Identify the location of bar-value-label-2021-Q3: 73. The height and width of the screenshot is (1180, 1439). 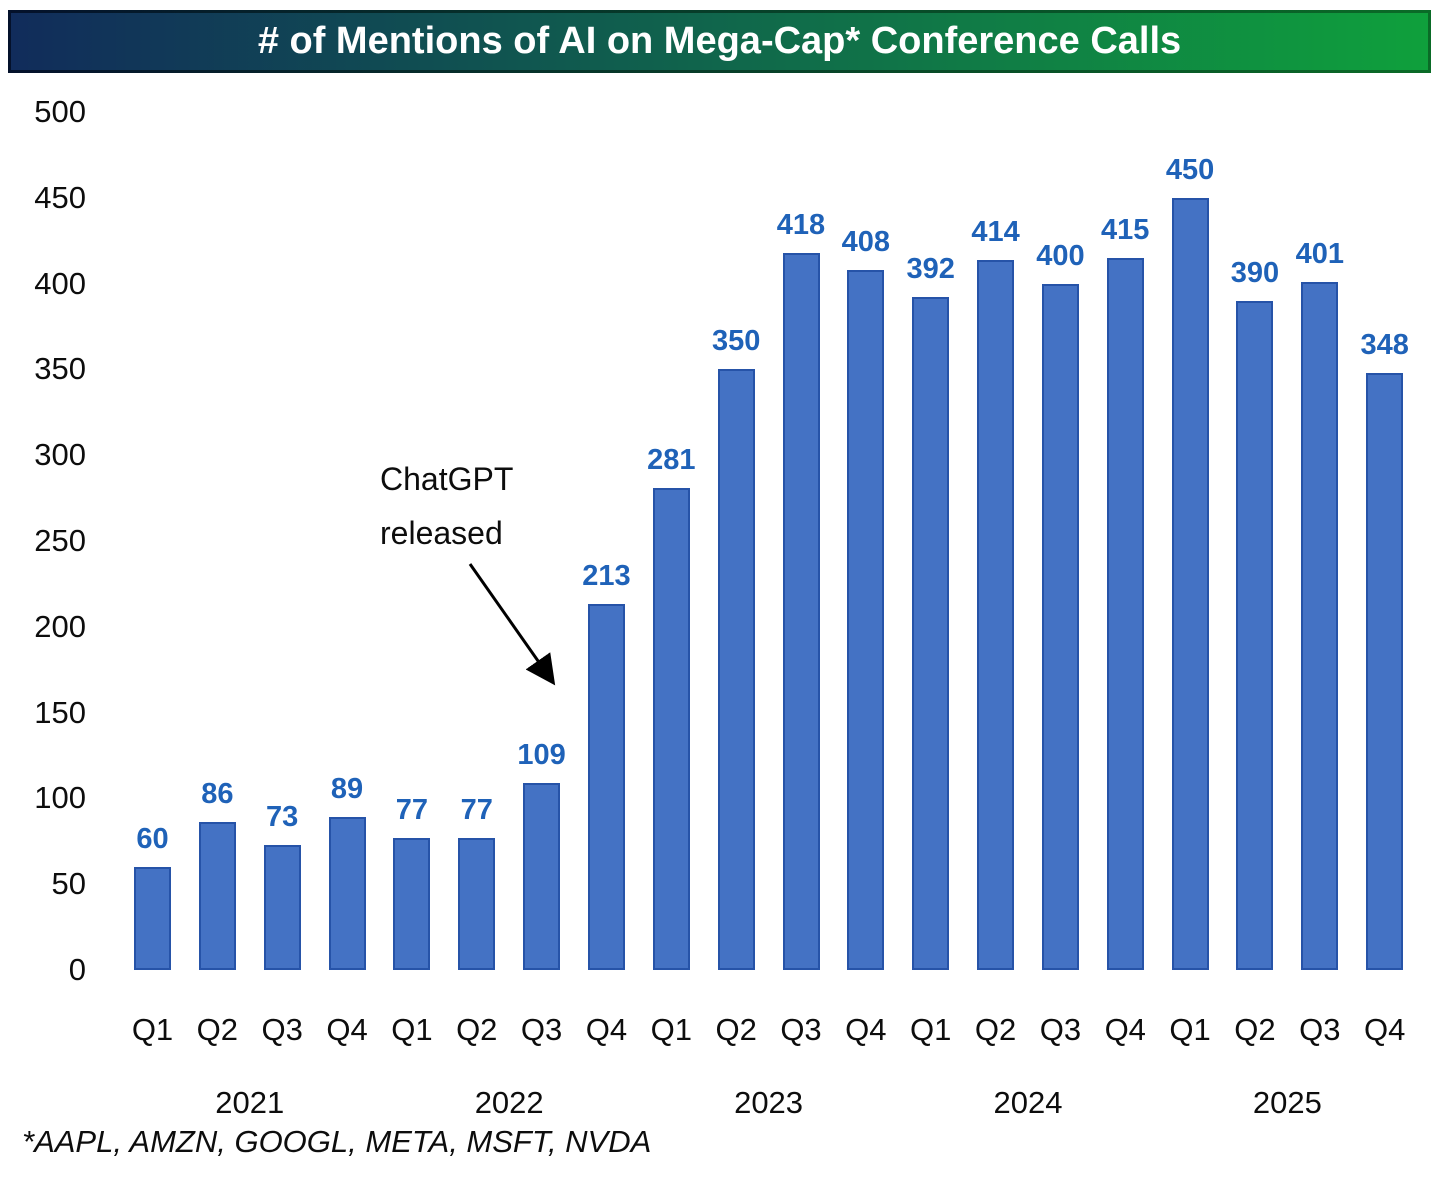
(282, 817).